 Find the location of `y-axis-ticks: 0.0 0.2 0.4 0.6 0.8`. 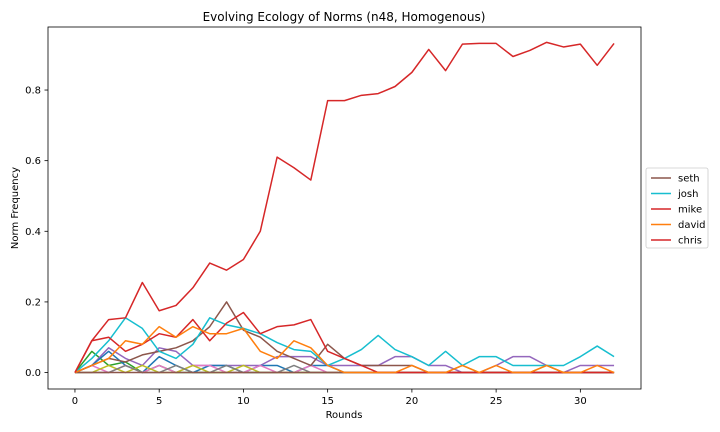

y-axis-ticks: 0.0 0.2 0.4 0.6 0.8 is located at coordinates (36, 232).